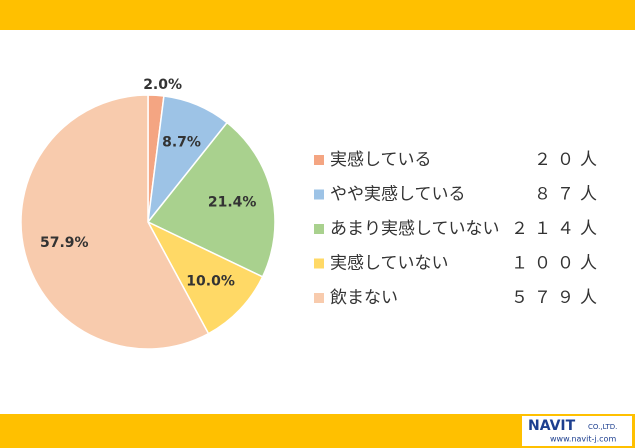 Image resolution: width=635 pixels, height=448 pixels. Describe the element at coordinates (583, 439) in the screenshot. I see `url: www.navit-j.com` at that location.